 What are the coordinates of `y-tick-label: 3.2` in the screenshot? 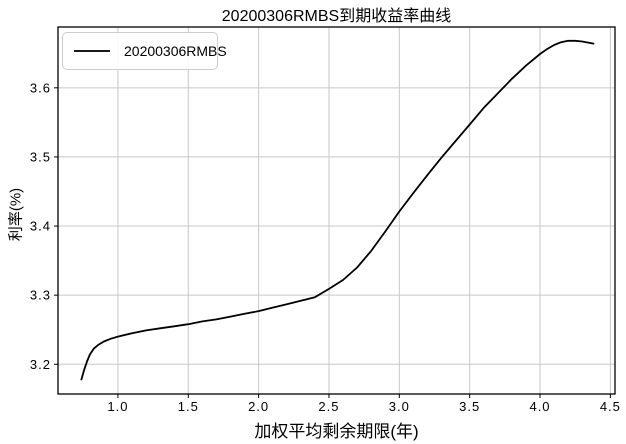 It's located at (40, 364).